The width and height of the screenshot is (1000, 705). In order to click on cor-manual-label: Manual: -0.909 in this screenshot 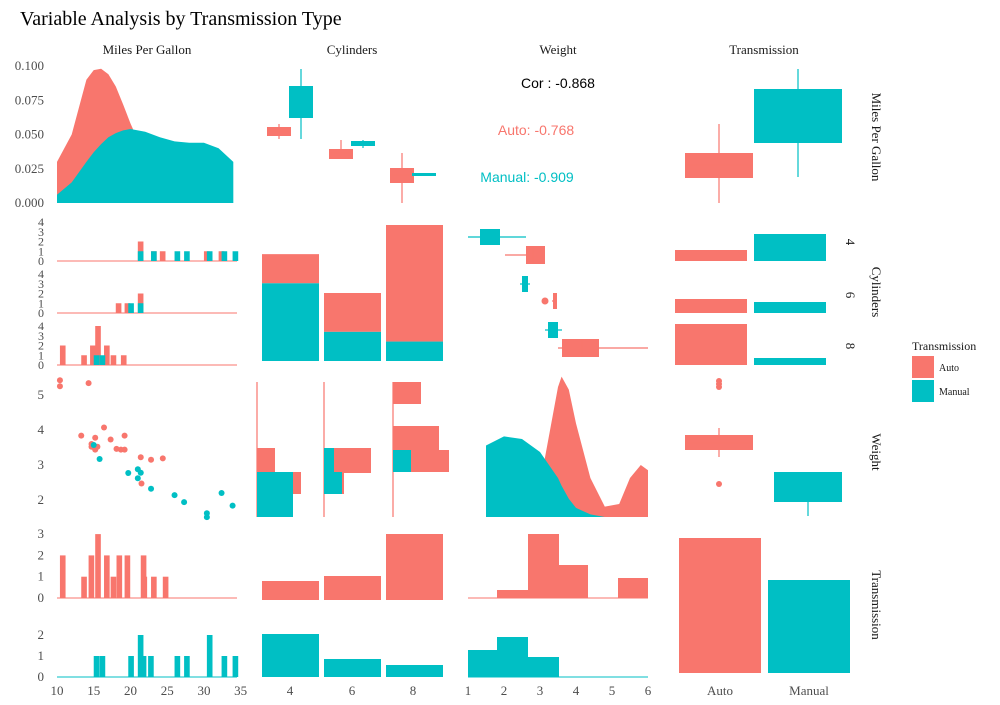, I will do `click(527, 177)`.